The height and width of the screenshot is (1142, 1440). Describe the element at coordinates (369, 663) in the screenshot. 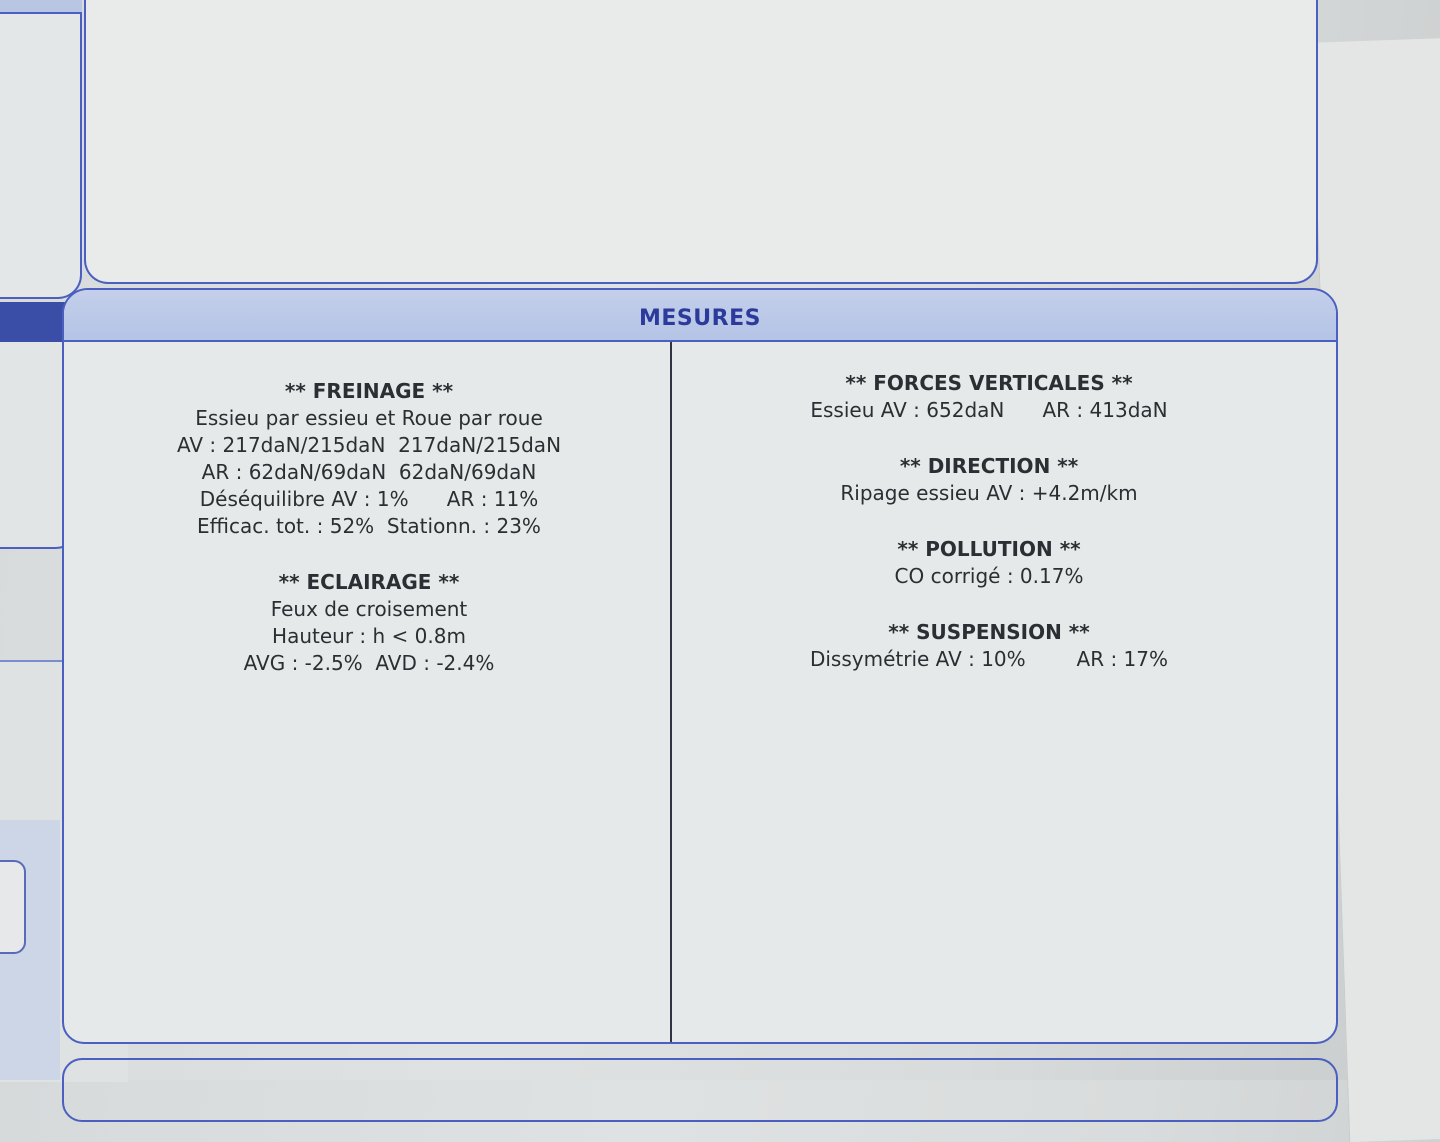

I see `measure-line: AVG : -2.5% AVD : -2.4%` at that location.